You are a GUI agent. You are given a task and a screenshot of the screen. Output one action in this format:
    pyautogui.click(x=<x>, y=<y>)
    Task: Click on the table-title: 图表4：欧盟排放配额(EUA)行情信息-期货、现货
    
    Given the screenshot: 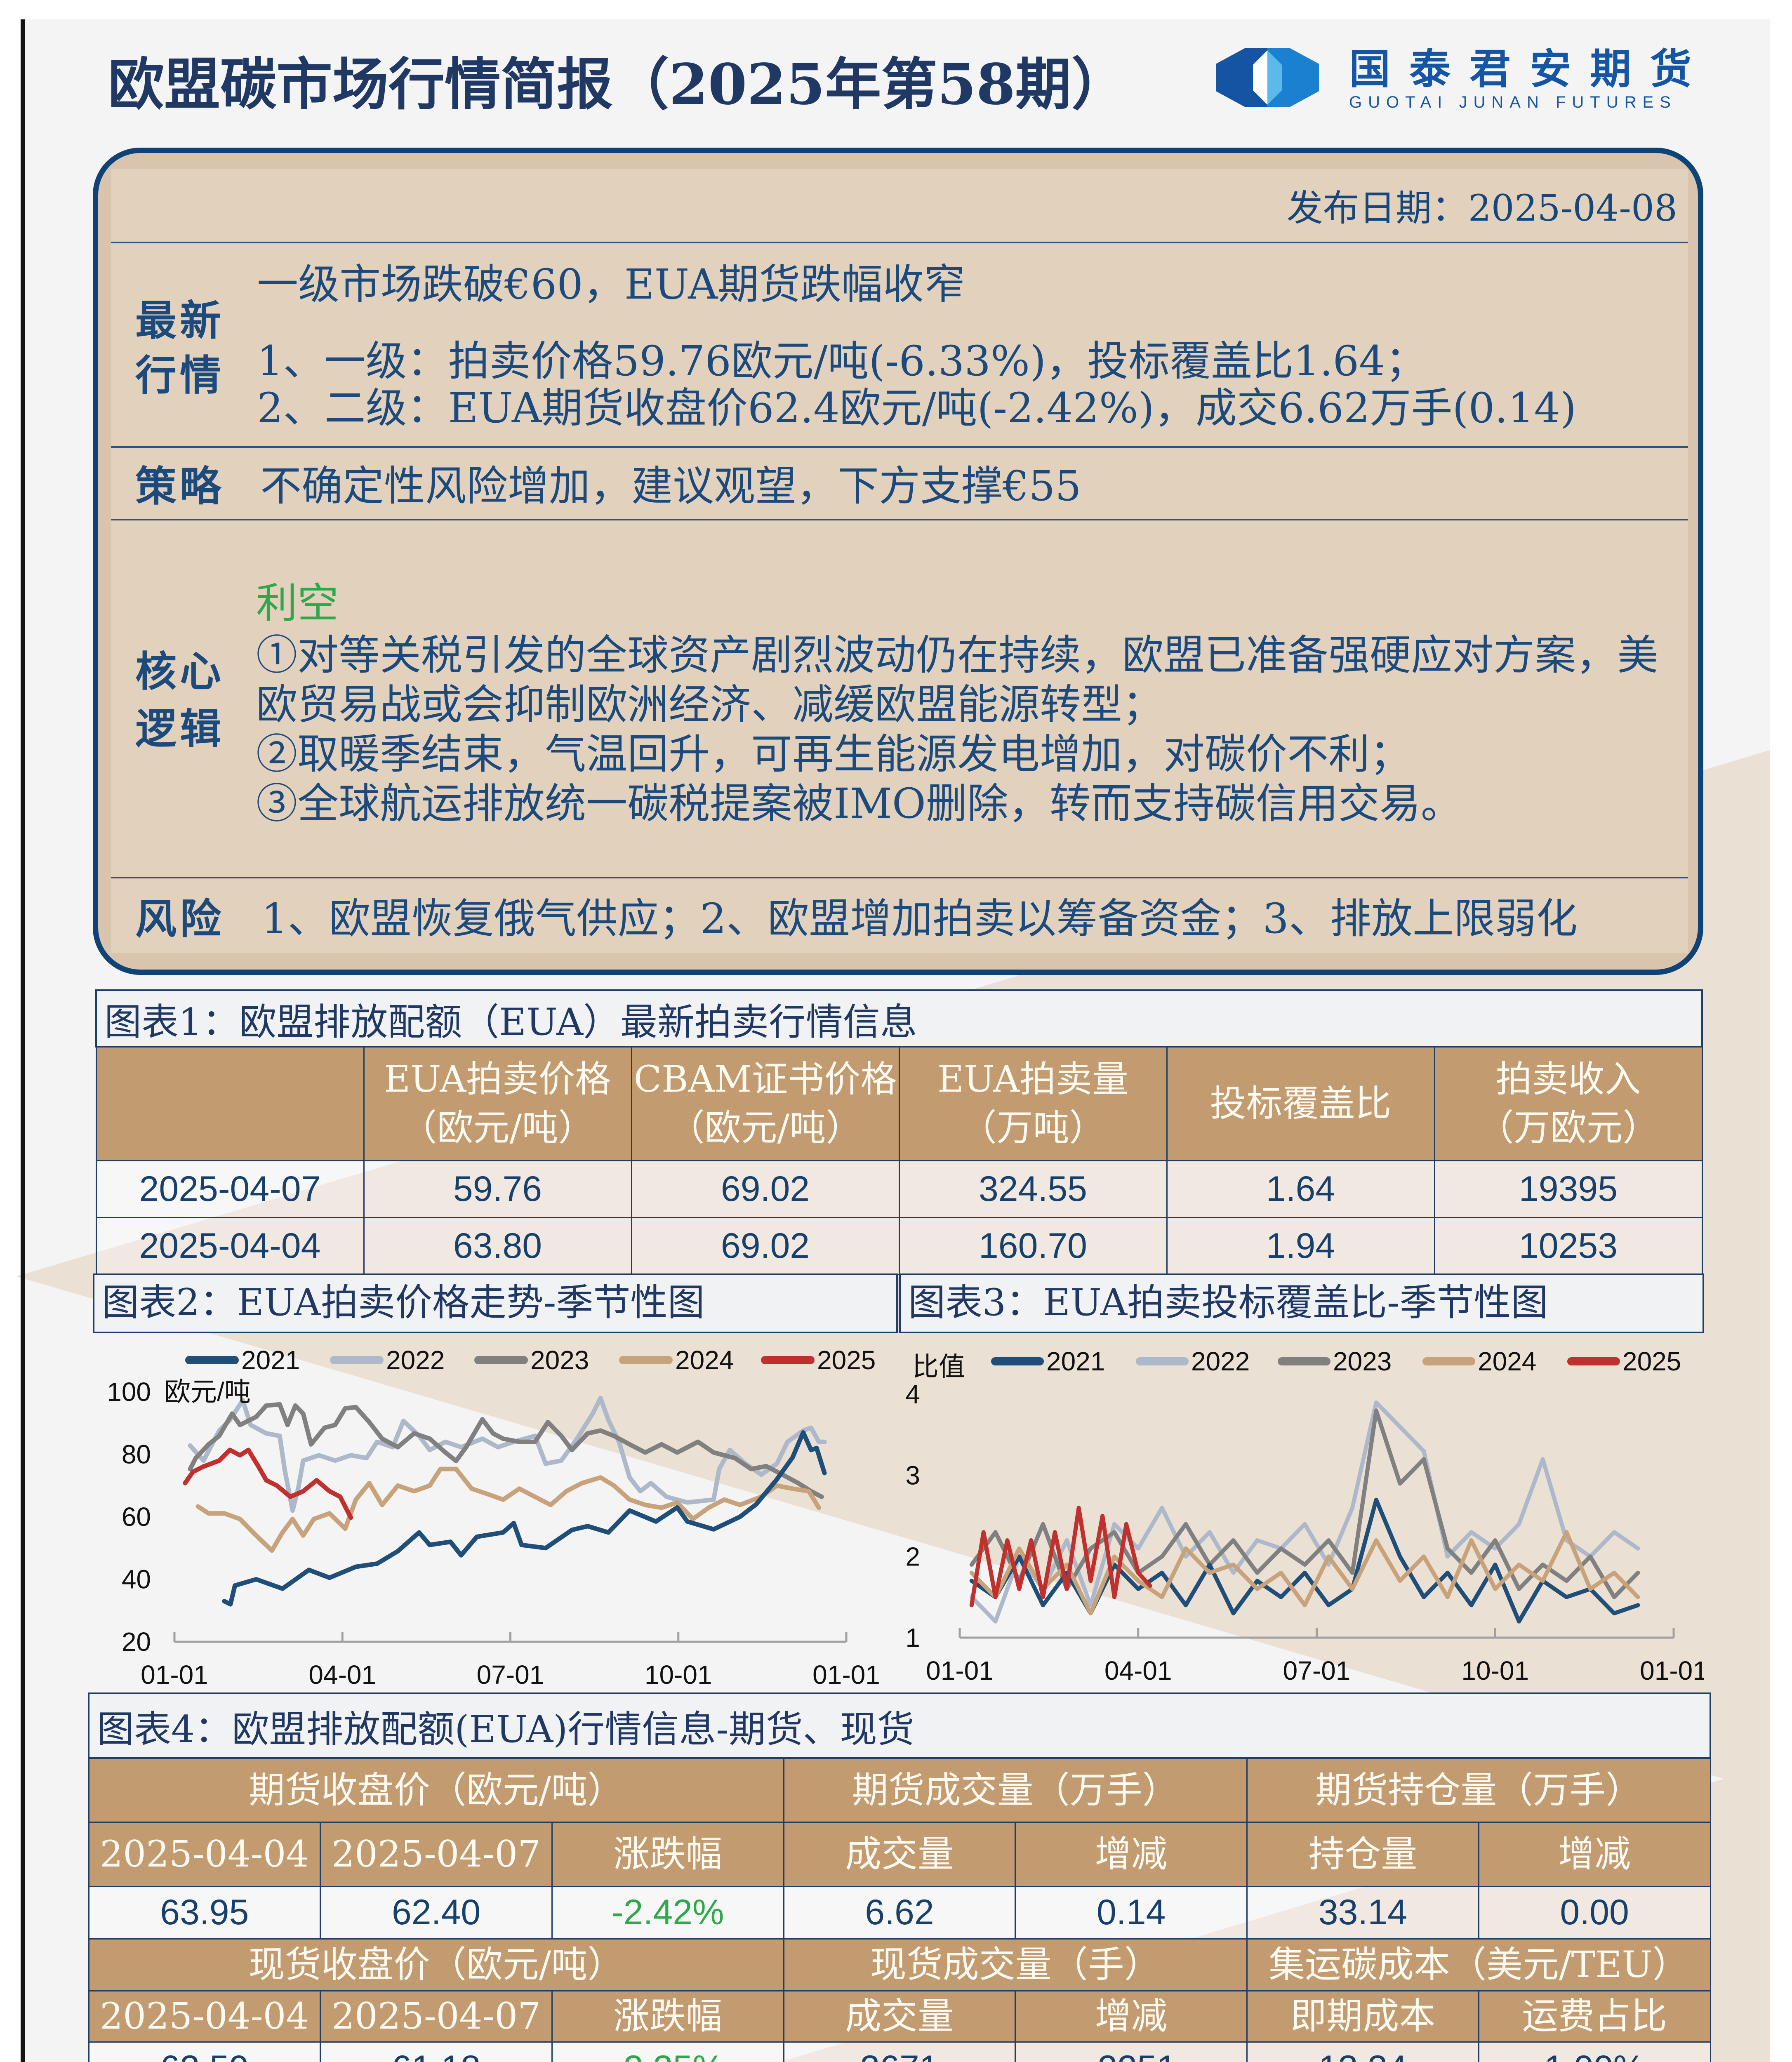 What is the action you would take?
    pyautogui.click(x=899, y=1725)
    